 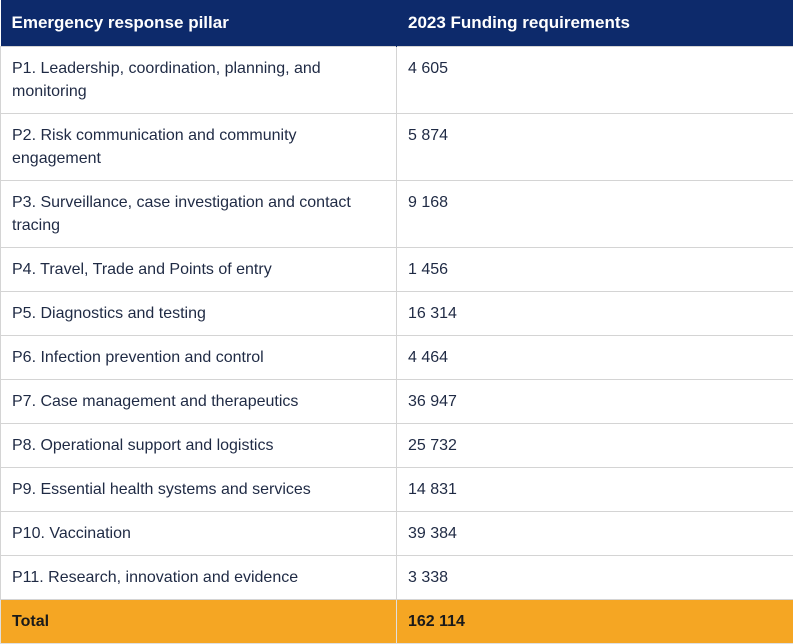 I want to click on column-header-funding: 2023 Funding requirements, so click(x=595, y=23).